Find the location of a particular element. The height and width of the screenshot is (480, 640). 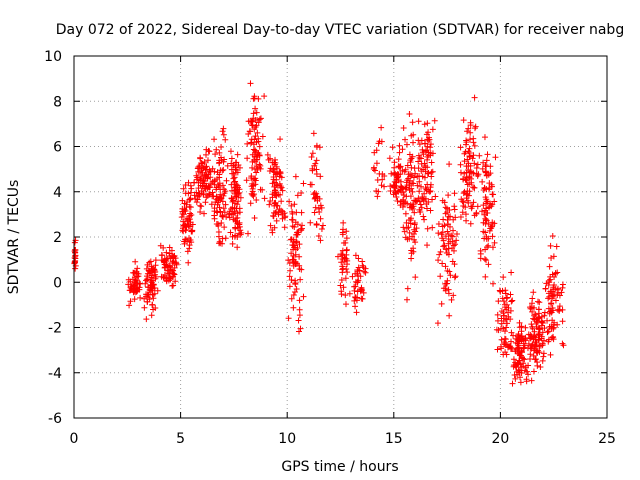

y-tick-label: -6 is located at coordinates (55, 419).